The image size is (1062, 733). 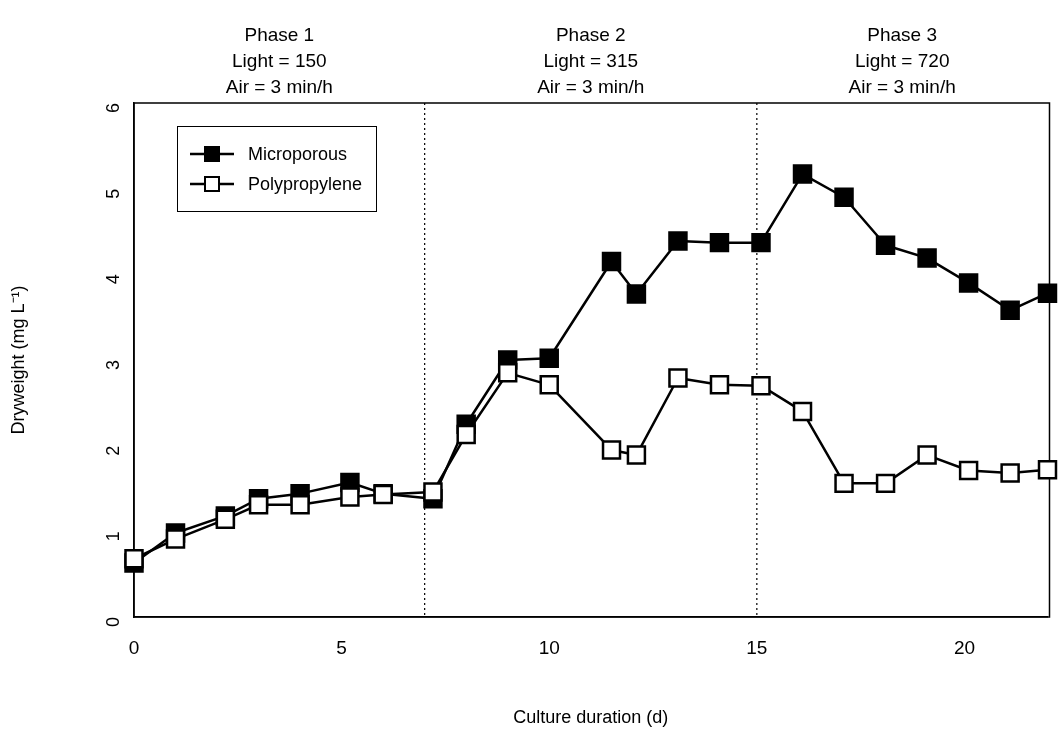 What do you see at coordinates (112, 450) in the screenshot?
I see `y-tick-label: 2` at bounding box center [112, 450].